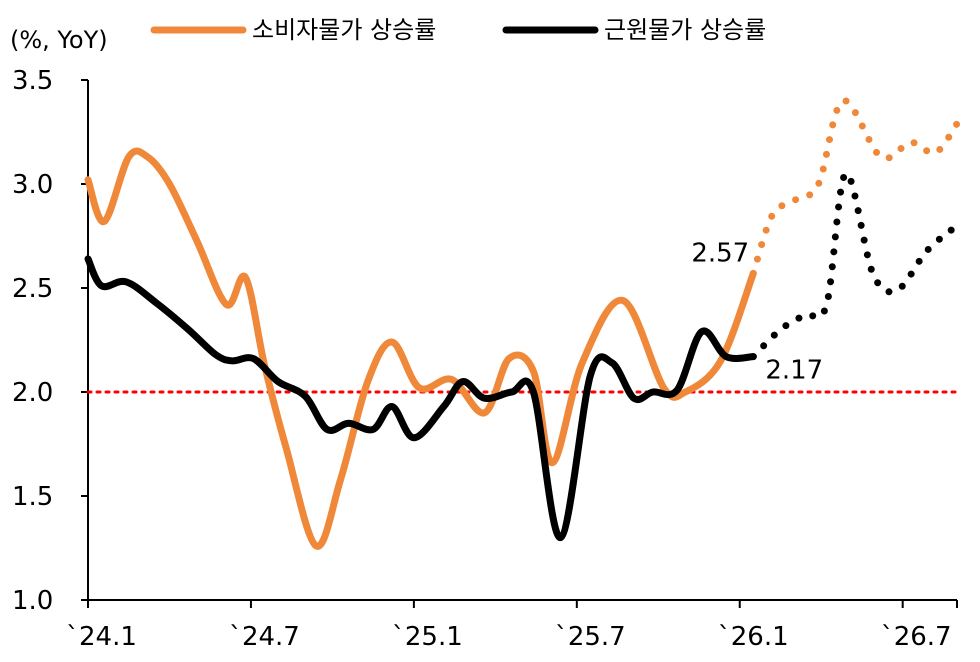  I want to click on x-tick-label: `24.7, so click(264, 637).